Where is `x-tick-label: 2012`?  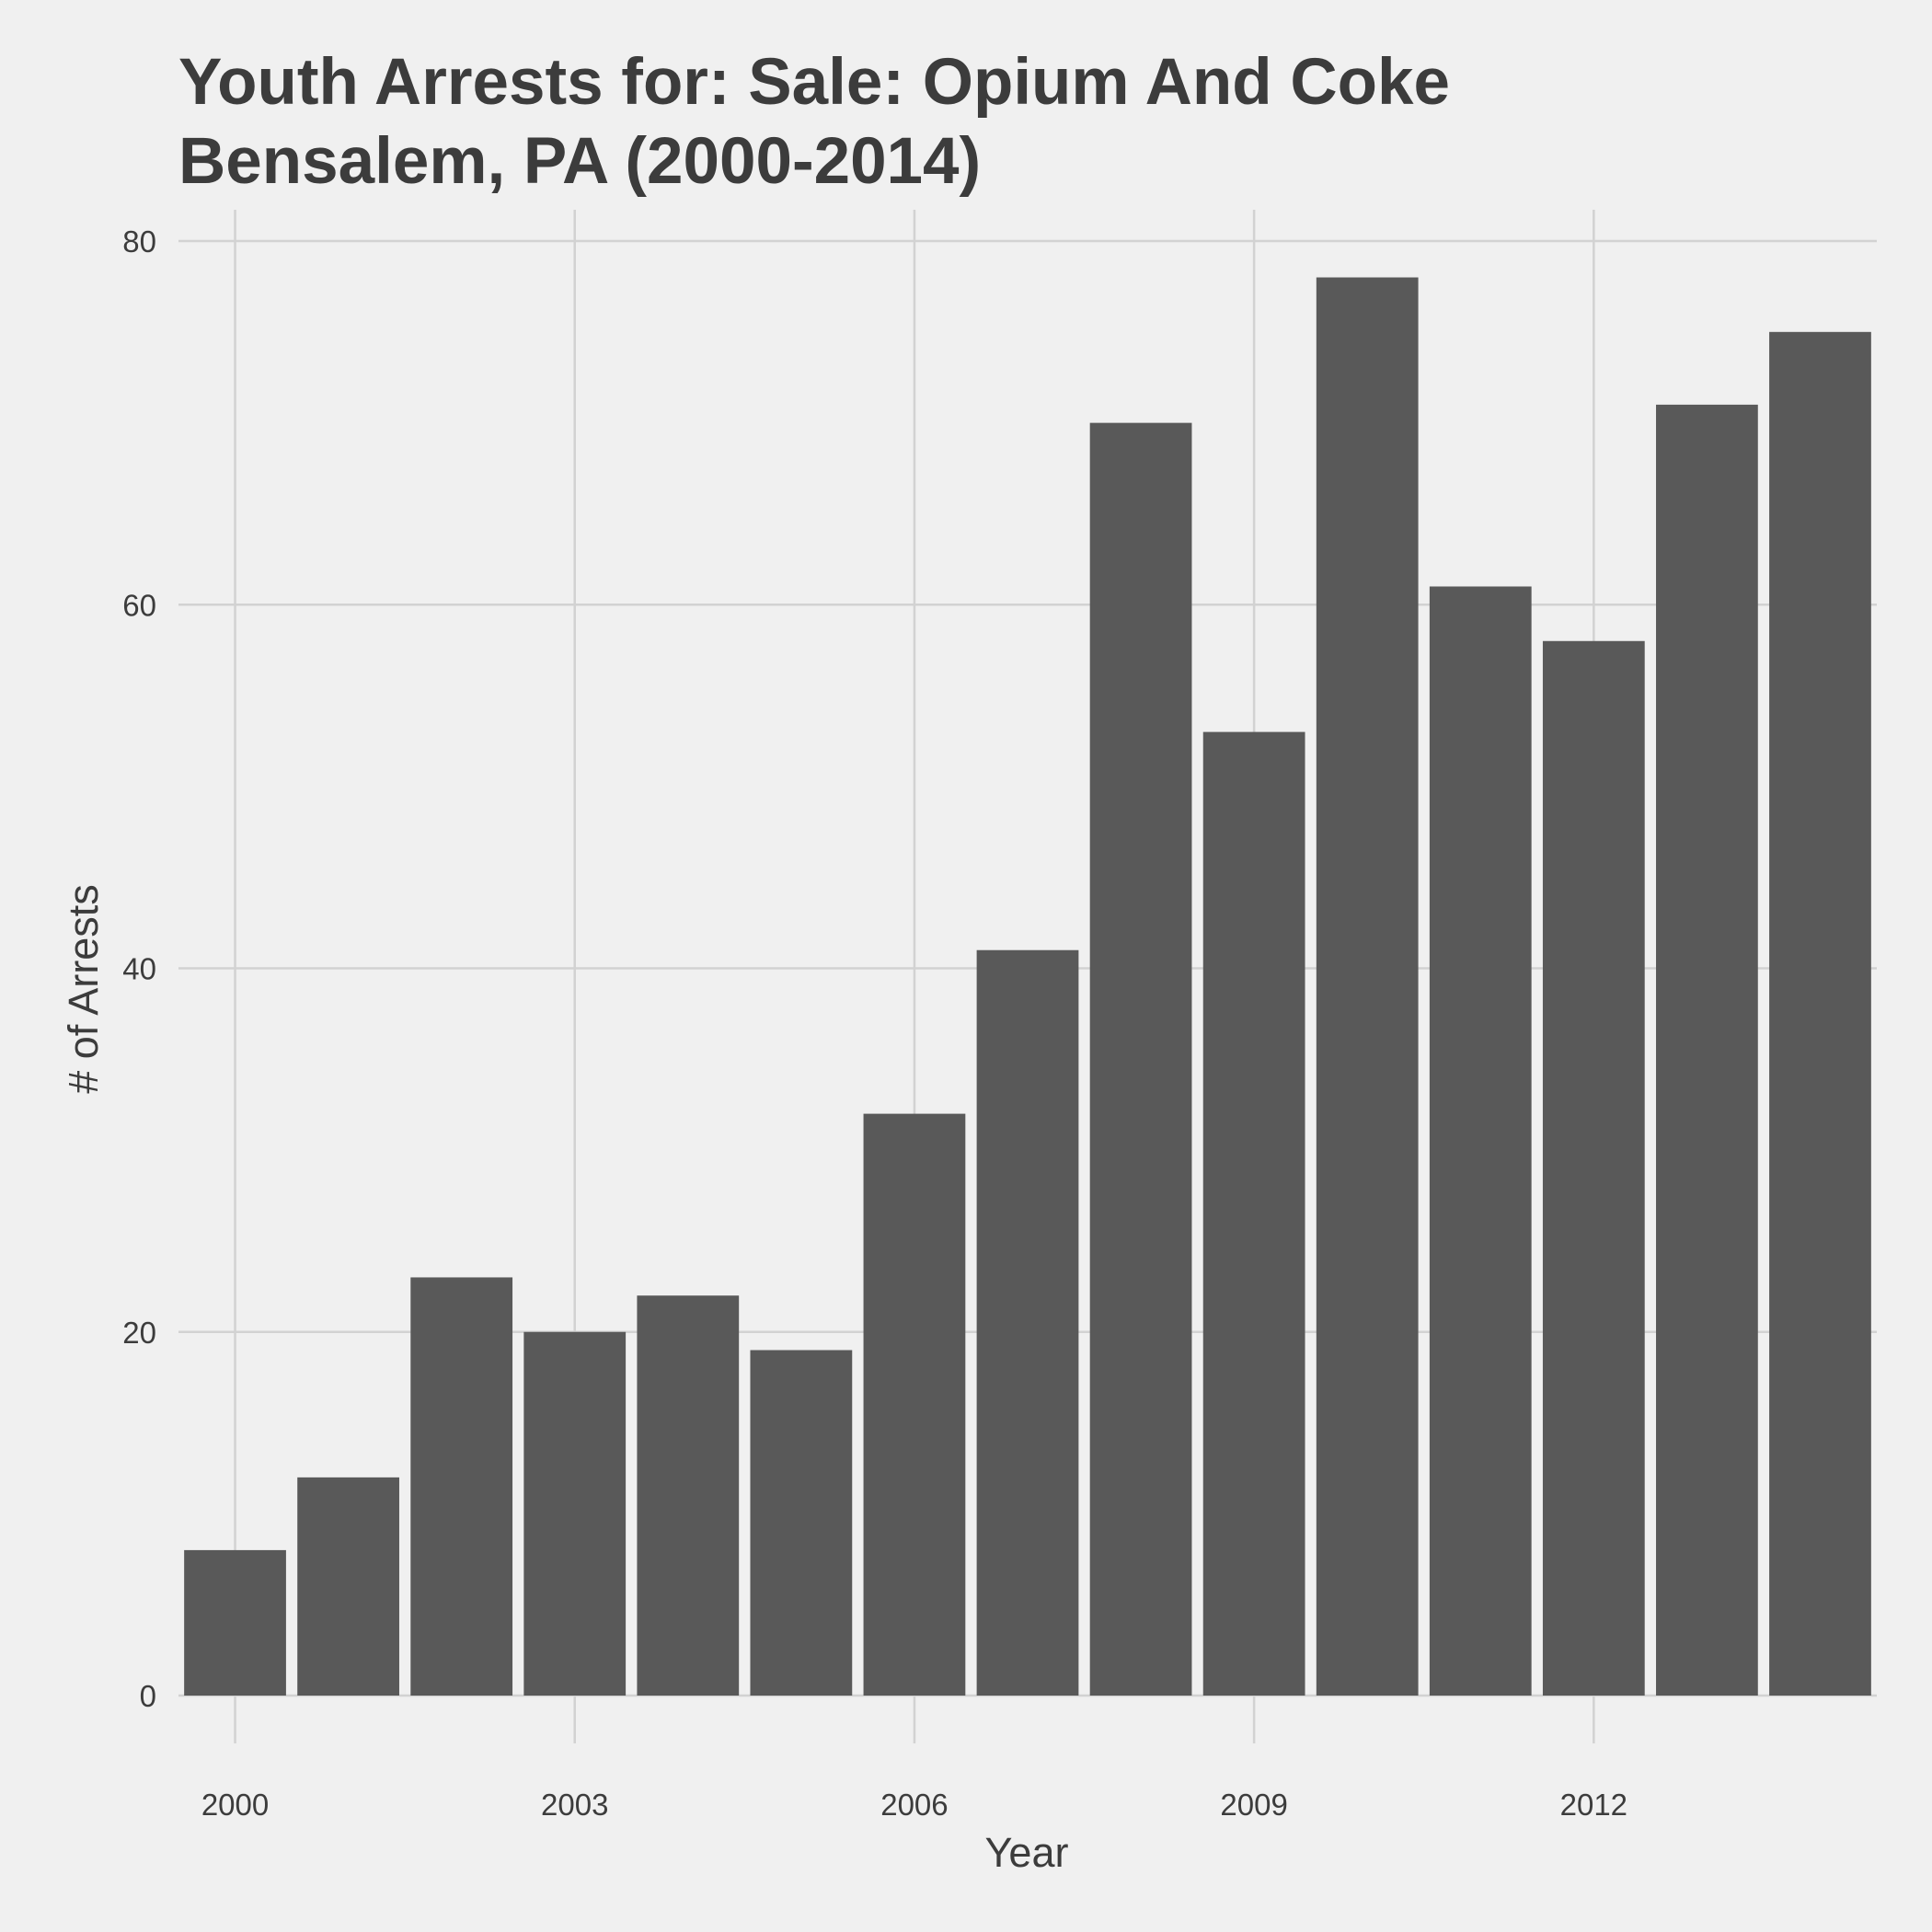
x-tick-label: 2012 is located at coordinates (1593, 1805).